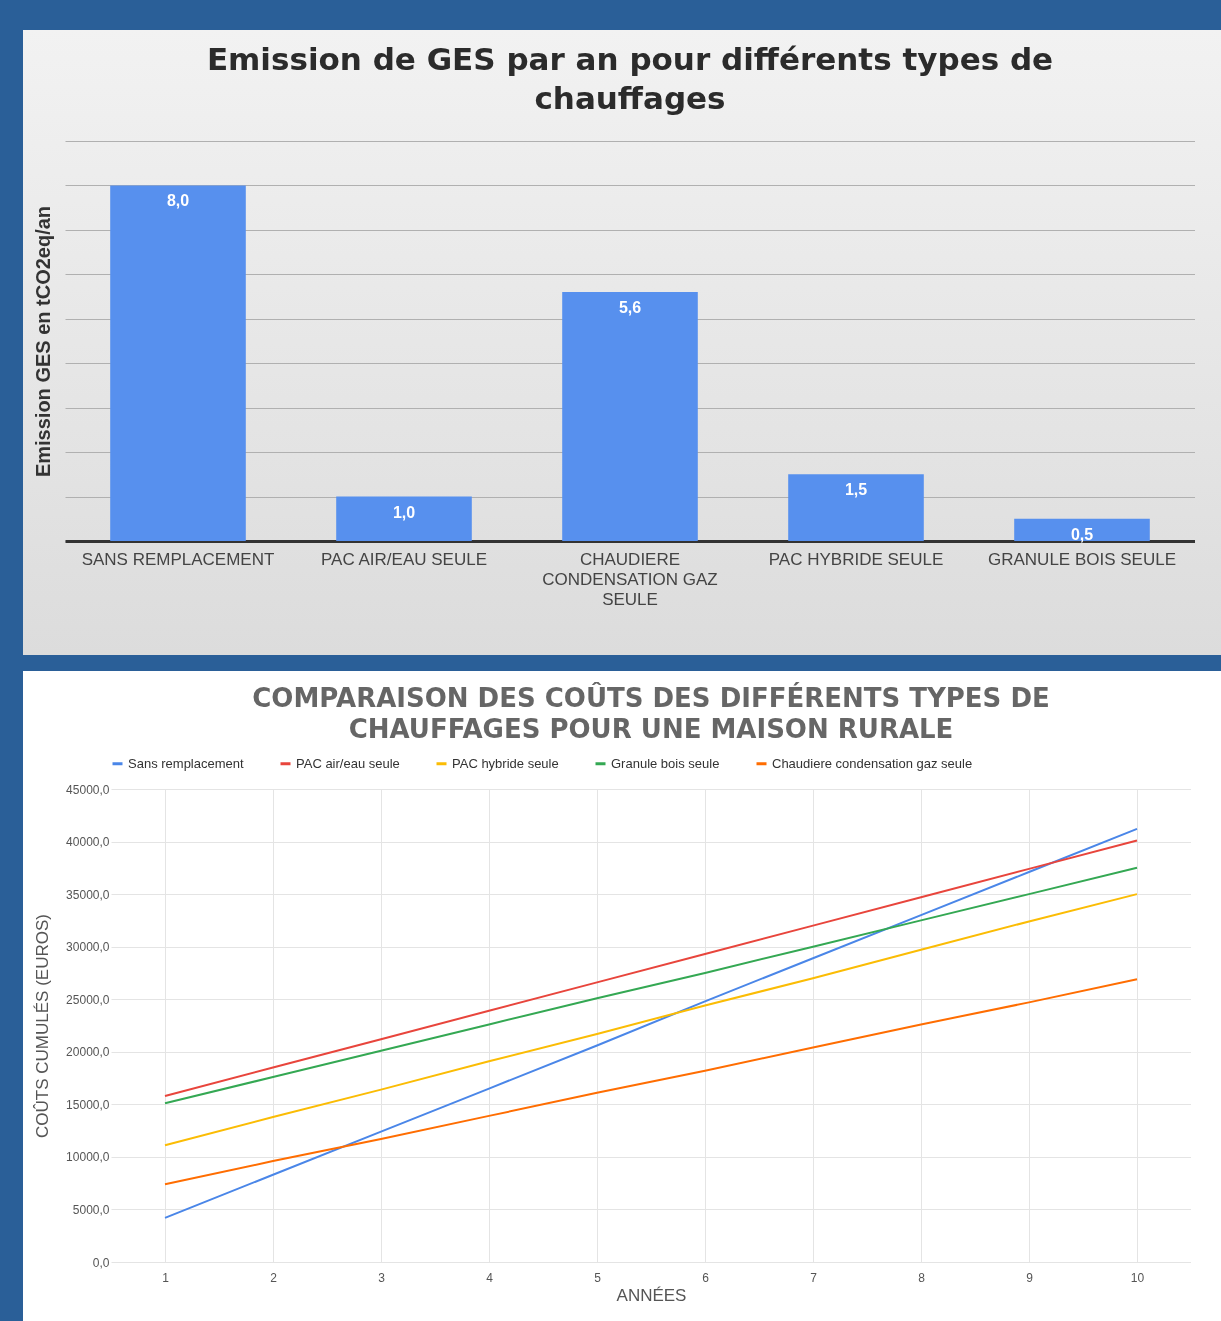 The width and height of the screenshot is (1221, 1321). Describe the element at coordinates (404, 559) in the screenshot. I see `x-tick-label: PAC AIR/EAU SEULE` at that location.